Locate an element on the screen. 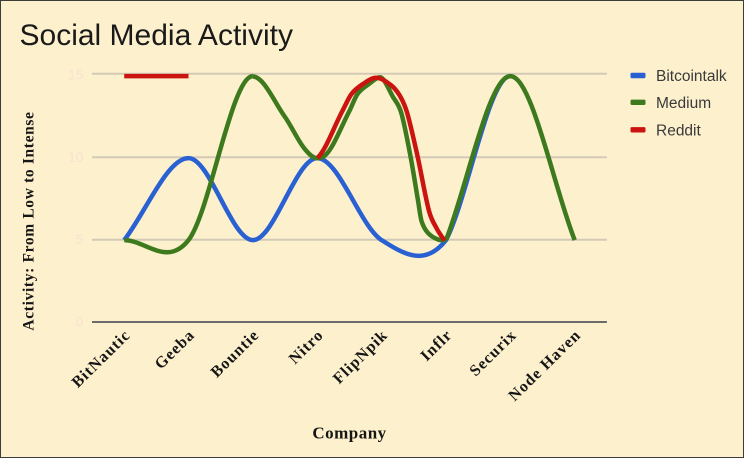 The height and width of the screenshot is (458, 744). svg-text: Inflr is located at coordinates (436, 346).